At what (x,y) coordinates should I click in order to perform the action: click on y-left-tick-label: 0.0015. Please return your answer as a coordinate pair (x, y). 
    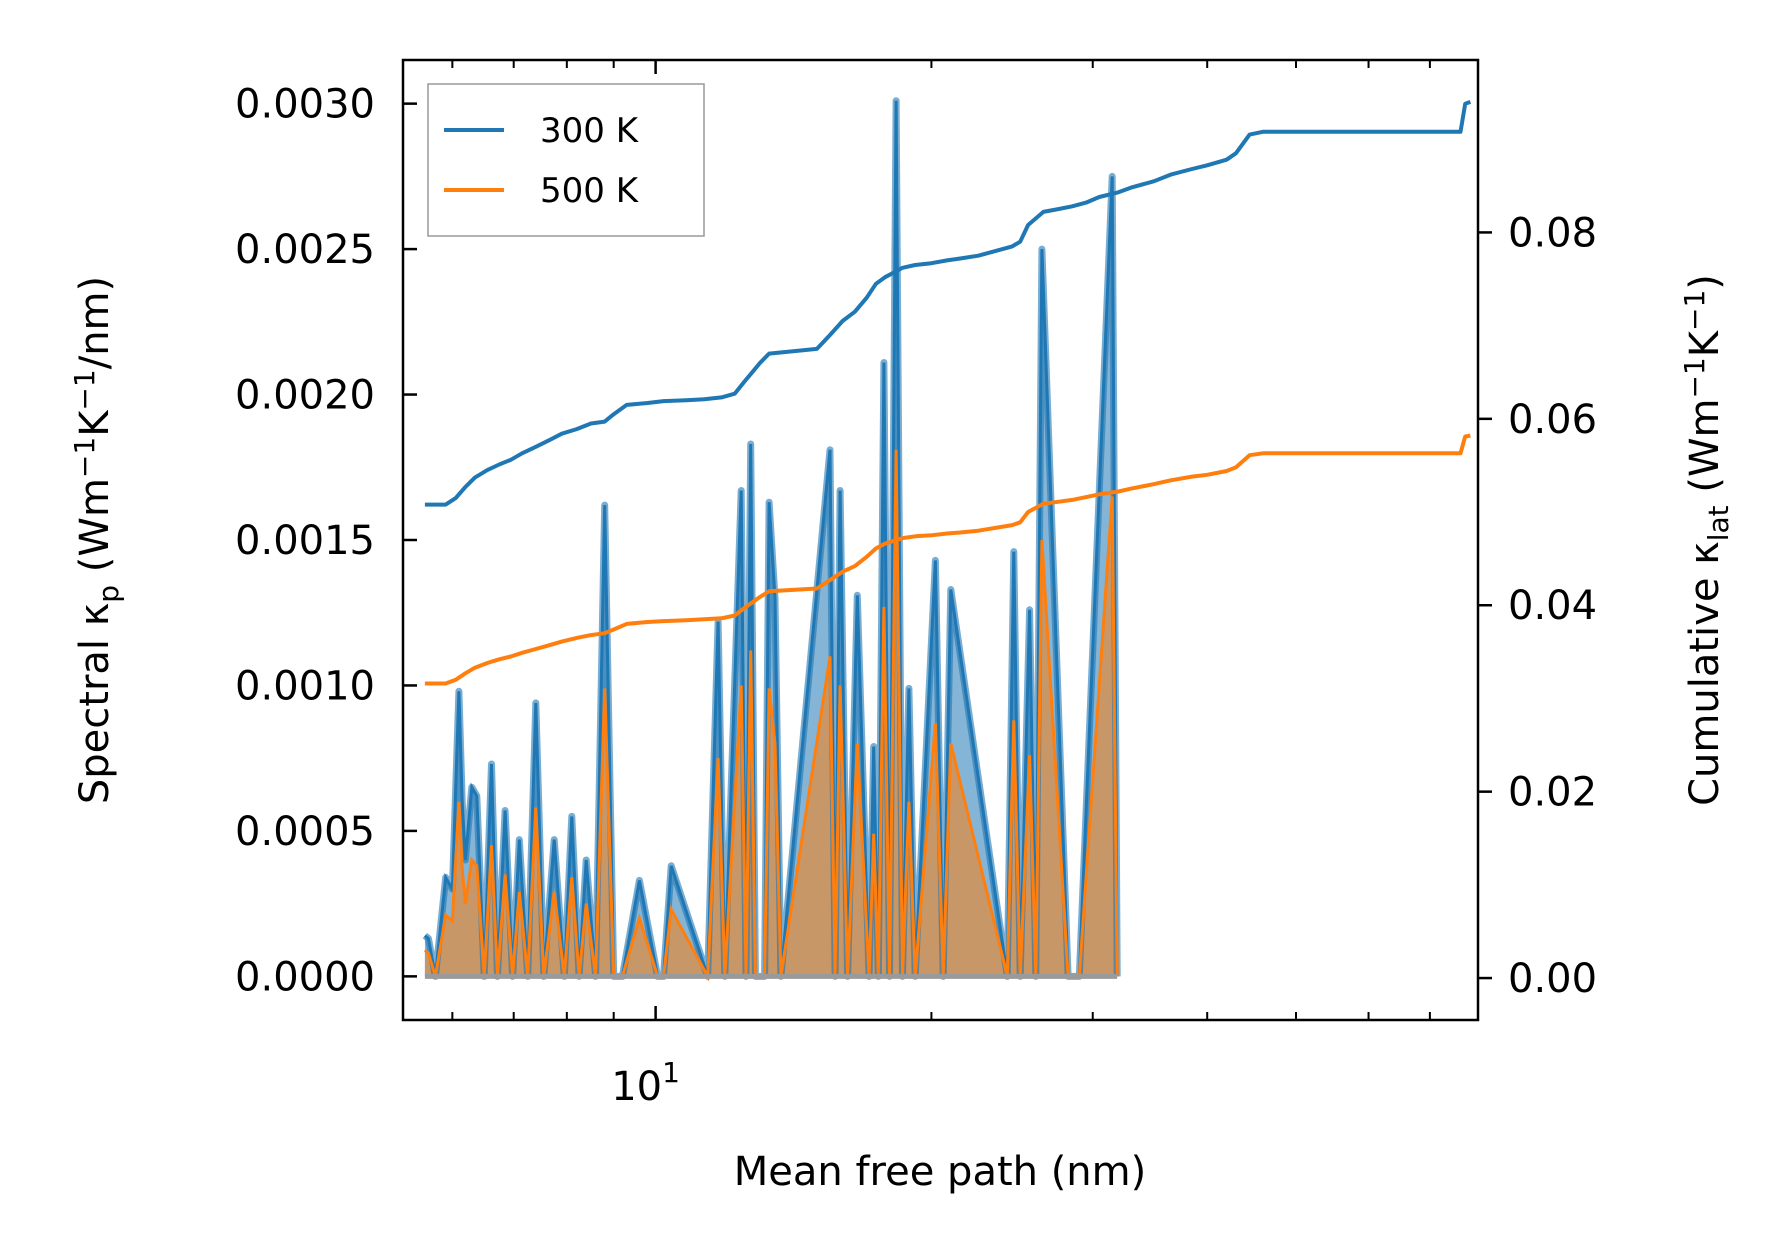
    Looking at the image, I should click on (305, 541).